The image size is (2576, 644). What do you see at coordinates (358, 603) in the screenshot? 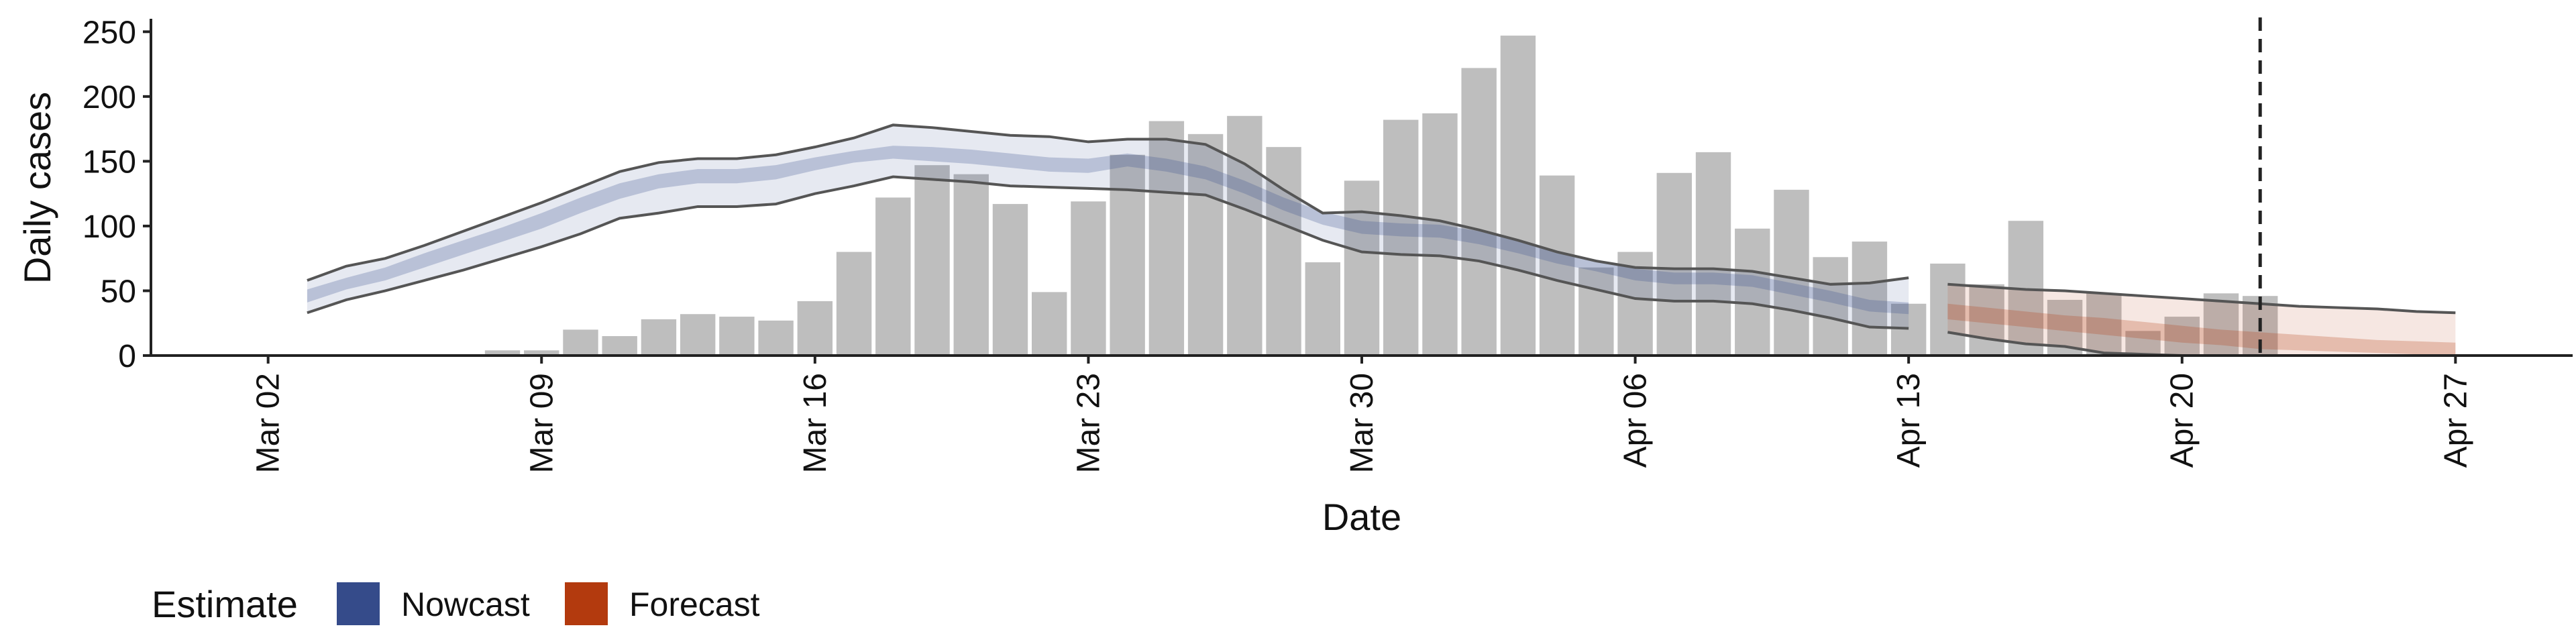
I see `legend-swatch-nowcast` at bounding box center [358, 603].